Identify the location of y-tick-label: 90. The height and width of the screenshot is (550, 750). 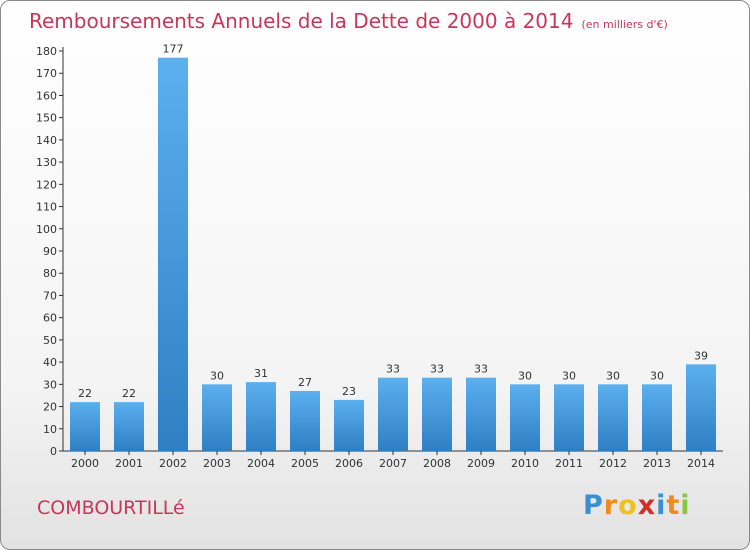
(50, 251).